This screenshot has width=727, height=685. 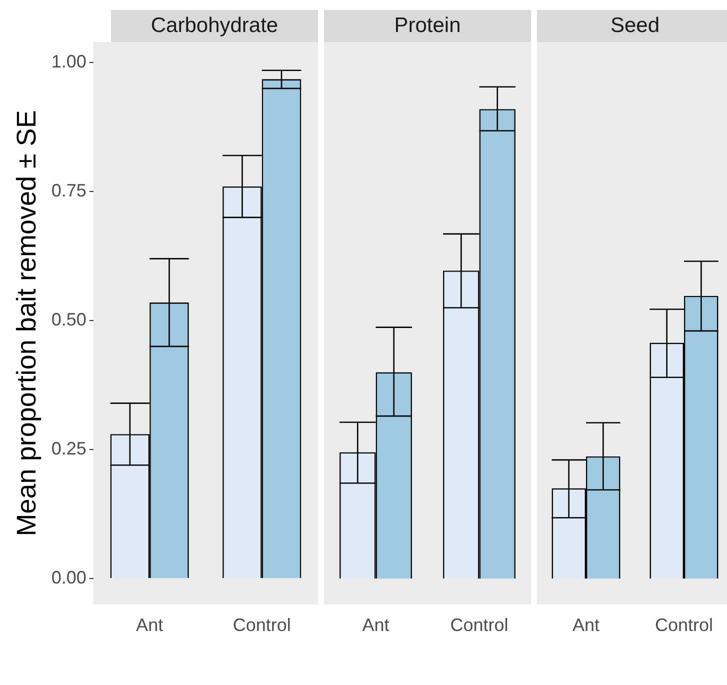 What do you see at coordinates (214, 26) in the screenshot?
I see `chart-title: Carbohydrate` at bounding box center [214, 26].